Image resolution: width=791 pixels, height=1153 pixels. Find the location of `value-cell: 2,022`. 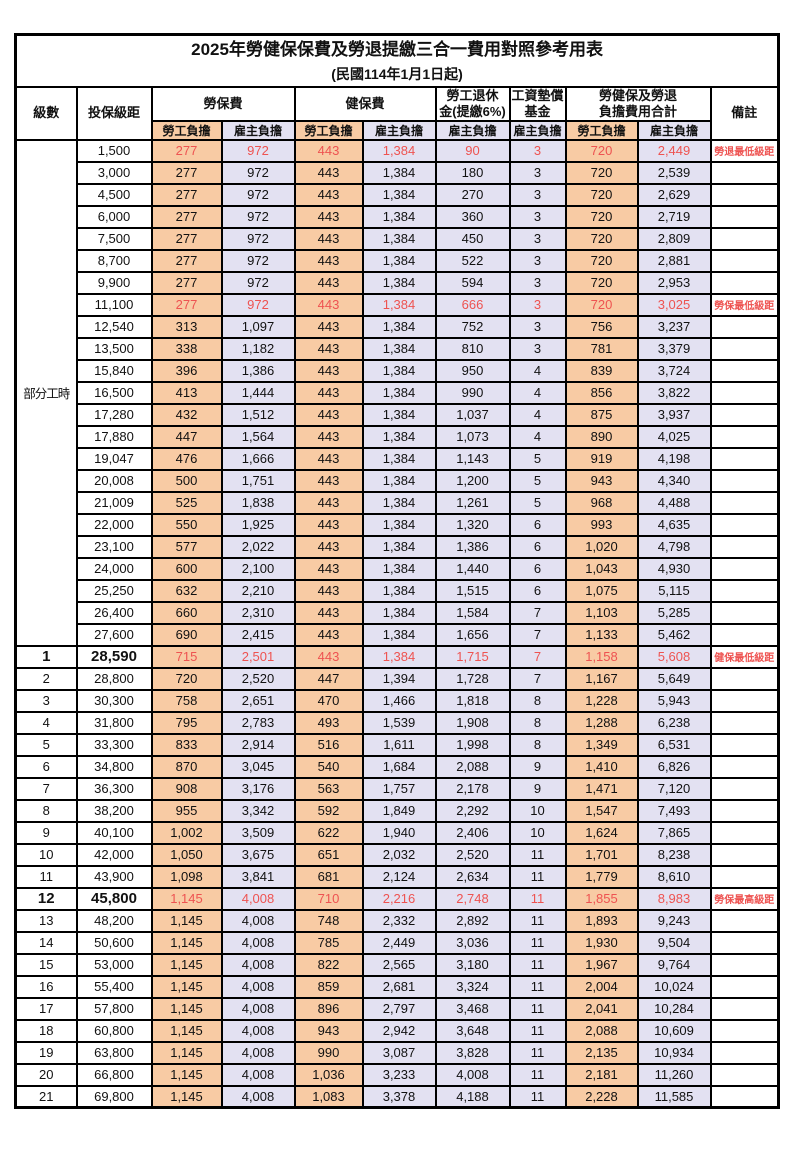

value-cell: 2,022 is located at coordinates (258, 546).